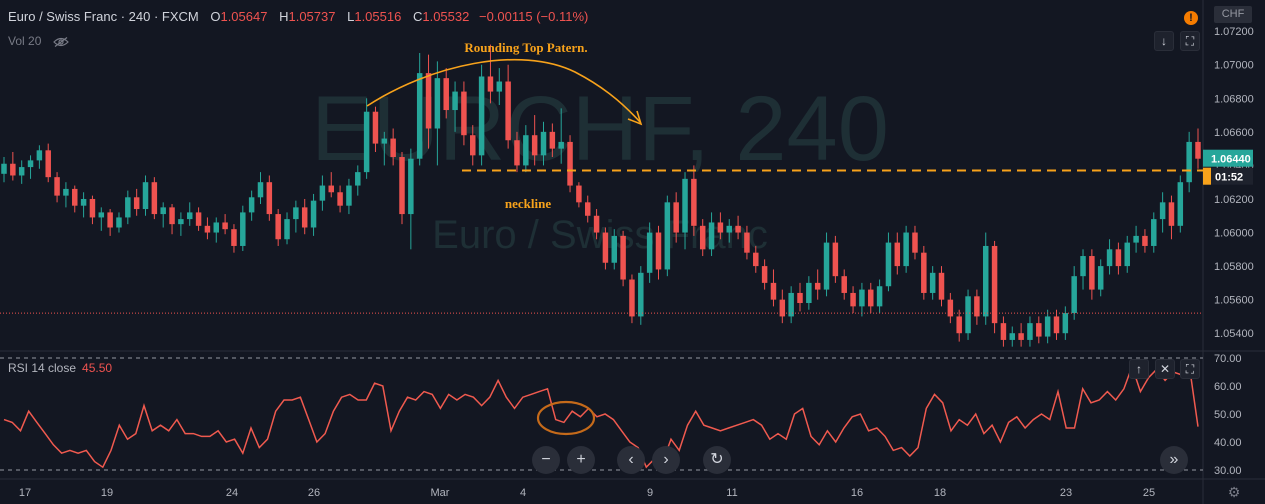 This screenshot has width=1265, height=504. I want to click on price-tick-label: 1.05600, so click(1234, 301).